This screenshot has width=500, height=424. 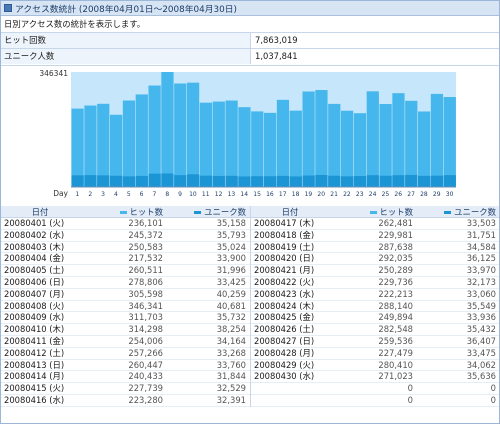 I want to click on unique-cell: 34,584, so click(x=481, y=246).